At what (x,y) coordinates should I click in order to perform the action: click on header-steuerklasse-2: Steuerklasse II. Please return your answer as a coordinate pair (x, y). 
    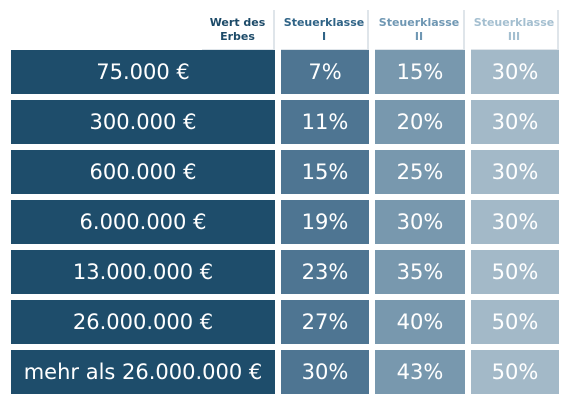
    Looking at the image, I should click on (420, 30).